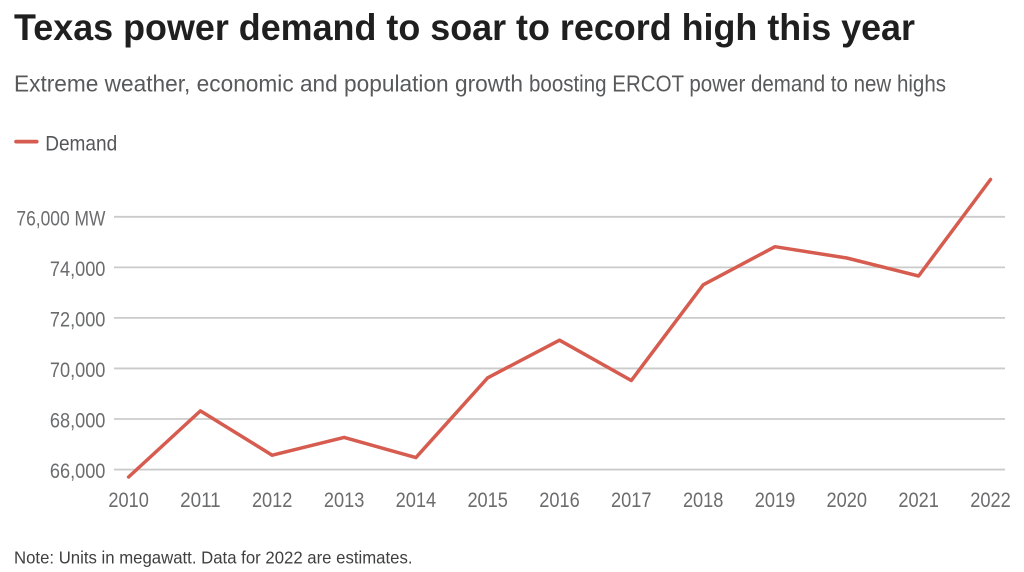 The height and width of the screenshot is (572, 1024). What do you see at coordinates (990, 500) in the screenshot?
I see `svg-text: 2022` at bounding box center [990, 500].